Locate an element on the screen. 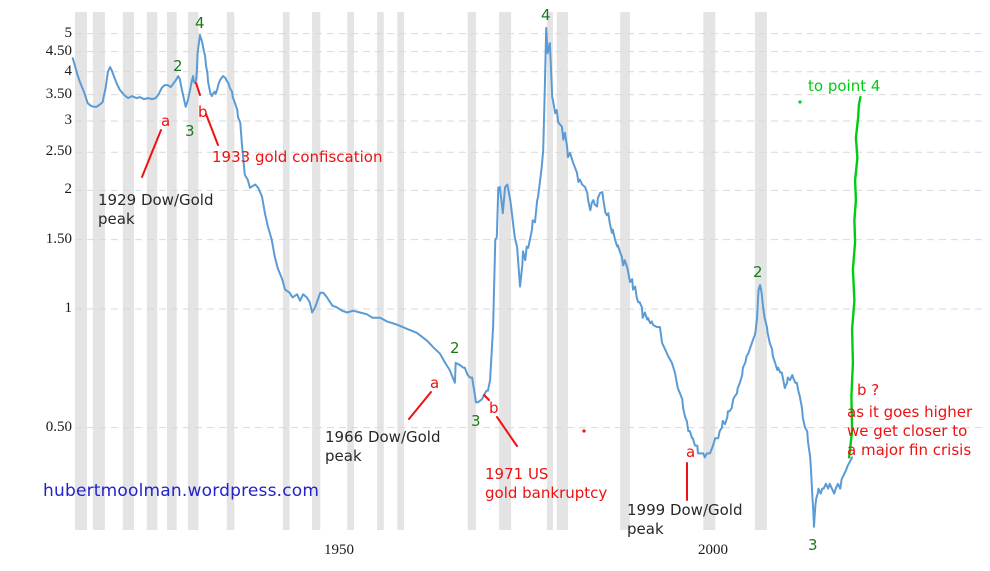 Image resolution: width=990 pixels, height=571 pixels. y-tick-label: 3 is located at coordinates (68, 120).